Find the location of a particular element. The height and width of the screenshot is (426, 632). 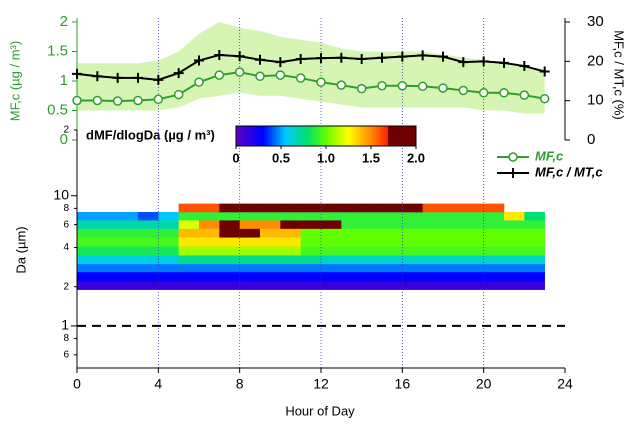

y2-tick-label: 30 is located at coordinates (595, 21).